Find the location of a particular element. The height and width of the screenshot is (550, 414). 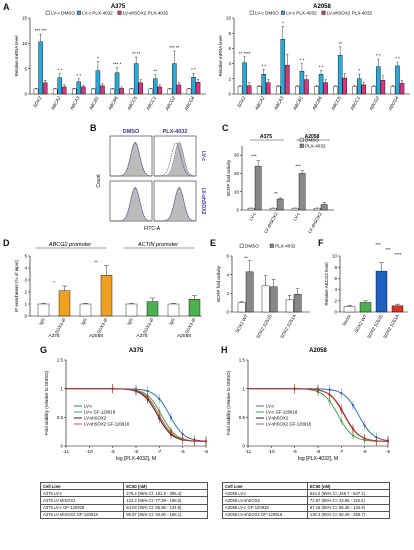

y-tick-label: 3 is located at coordinates (25, 280).